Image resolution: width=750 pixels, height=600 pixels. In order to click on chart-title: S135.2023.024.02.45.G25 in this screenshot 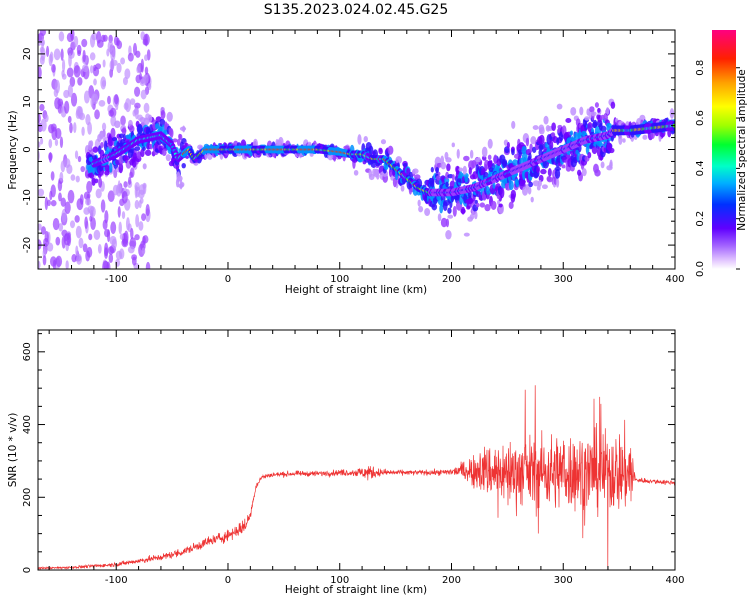, I will do `click(356, 10)`.